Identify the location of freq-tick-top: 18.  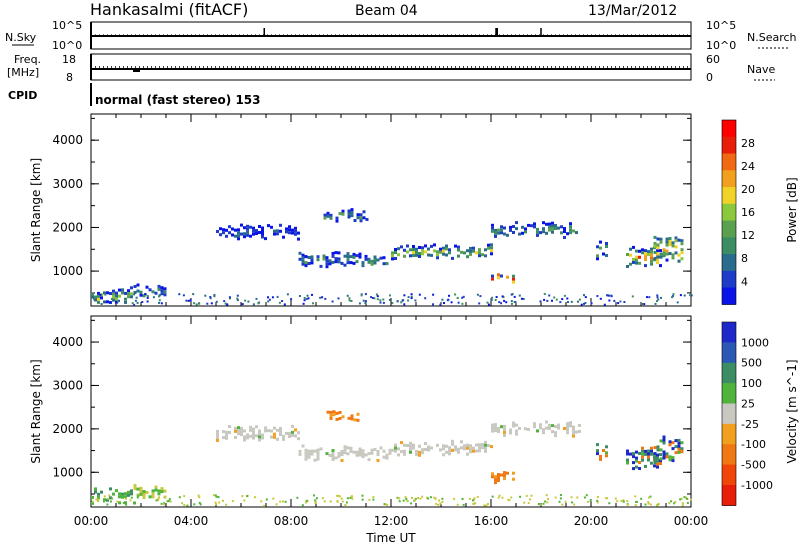
(69, 59).